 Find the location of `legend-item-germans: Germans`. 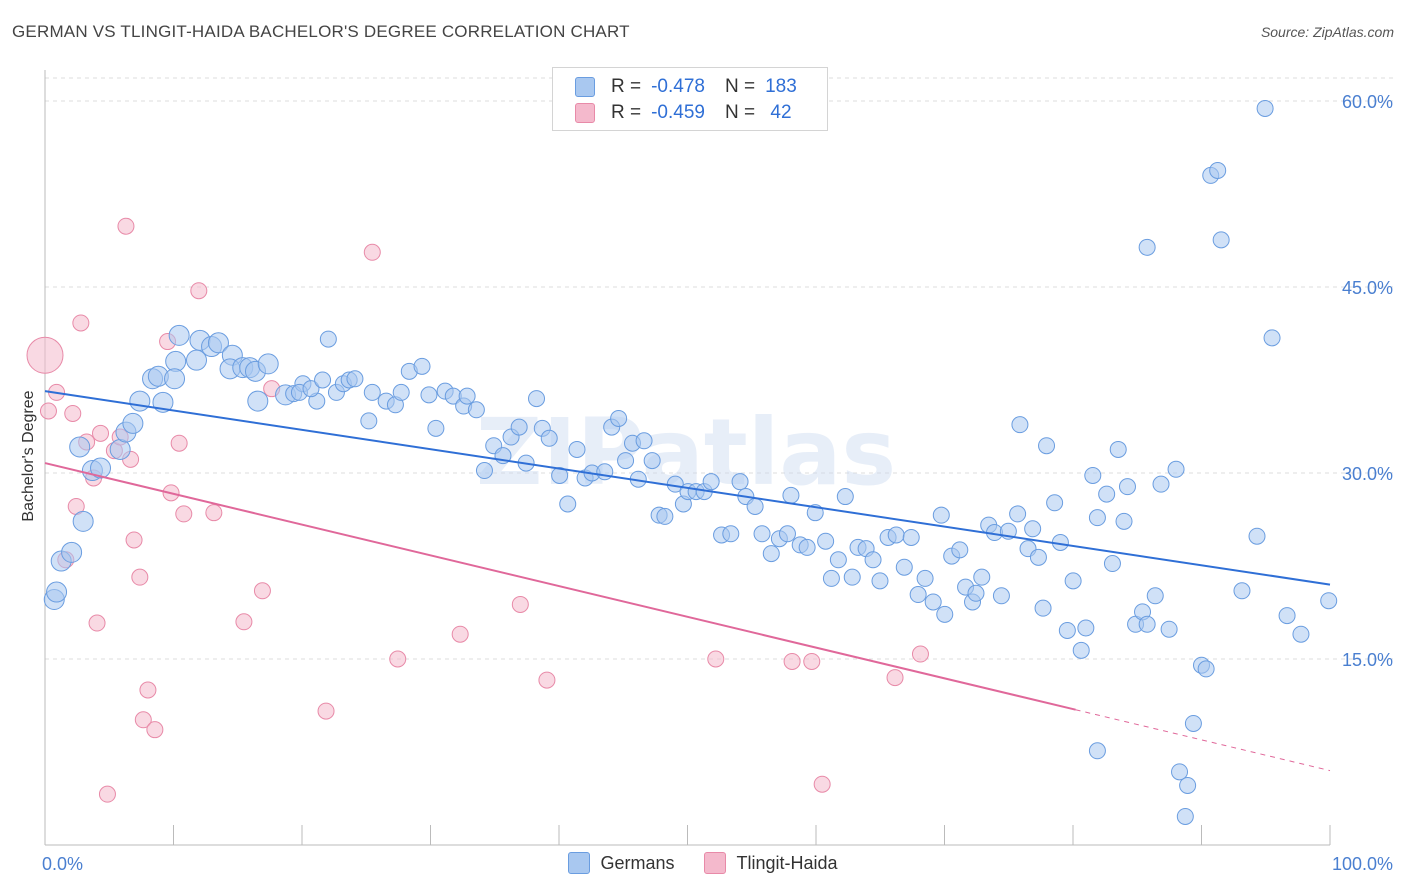

legend-item-germans: Germans is located at coordinates (621, 863).